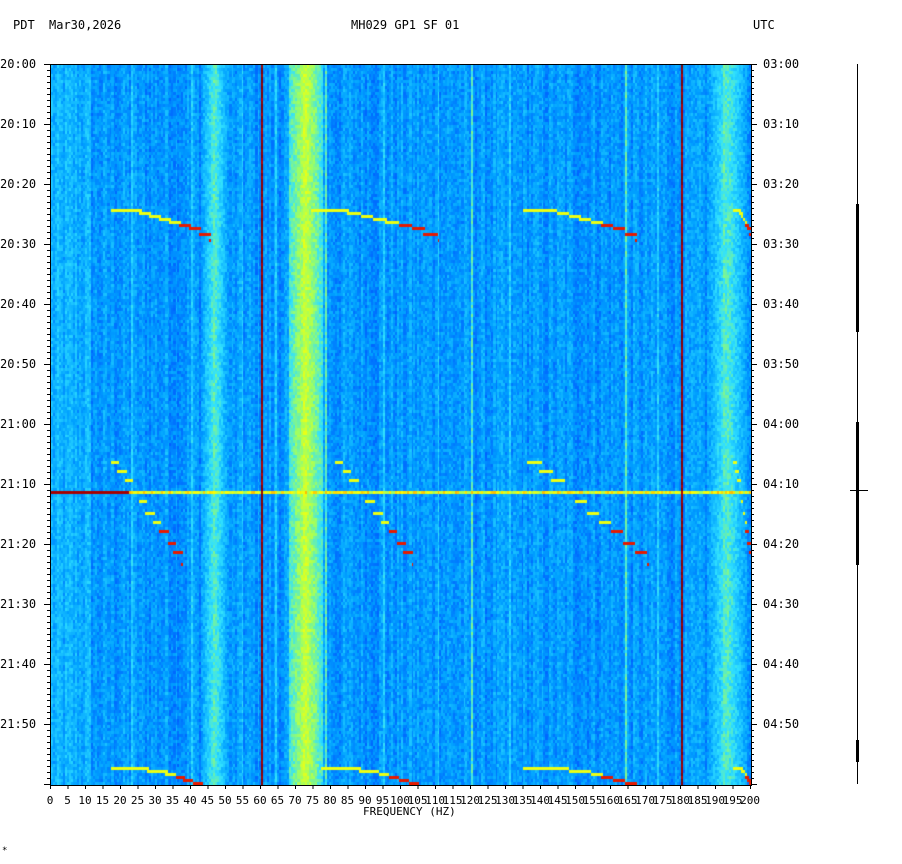  I want to click on x-tick-label: 120, so click(470, 800).